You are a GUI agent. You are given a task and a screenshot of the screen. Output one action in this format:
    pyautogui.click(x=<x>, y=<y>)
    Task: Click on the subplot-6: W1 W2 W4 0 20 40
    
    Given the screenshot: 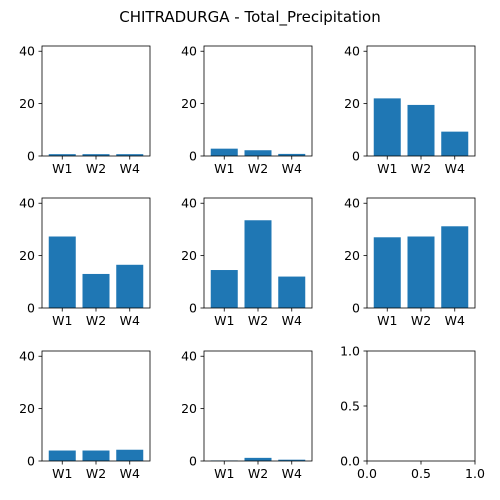 What is the action you would take?
    pyautogui.click(x=410, y=262)
    